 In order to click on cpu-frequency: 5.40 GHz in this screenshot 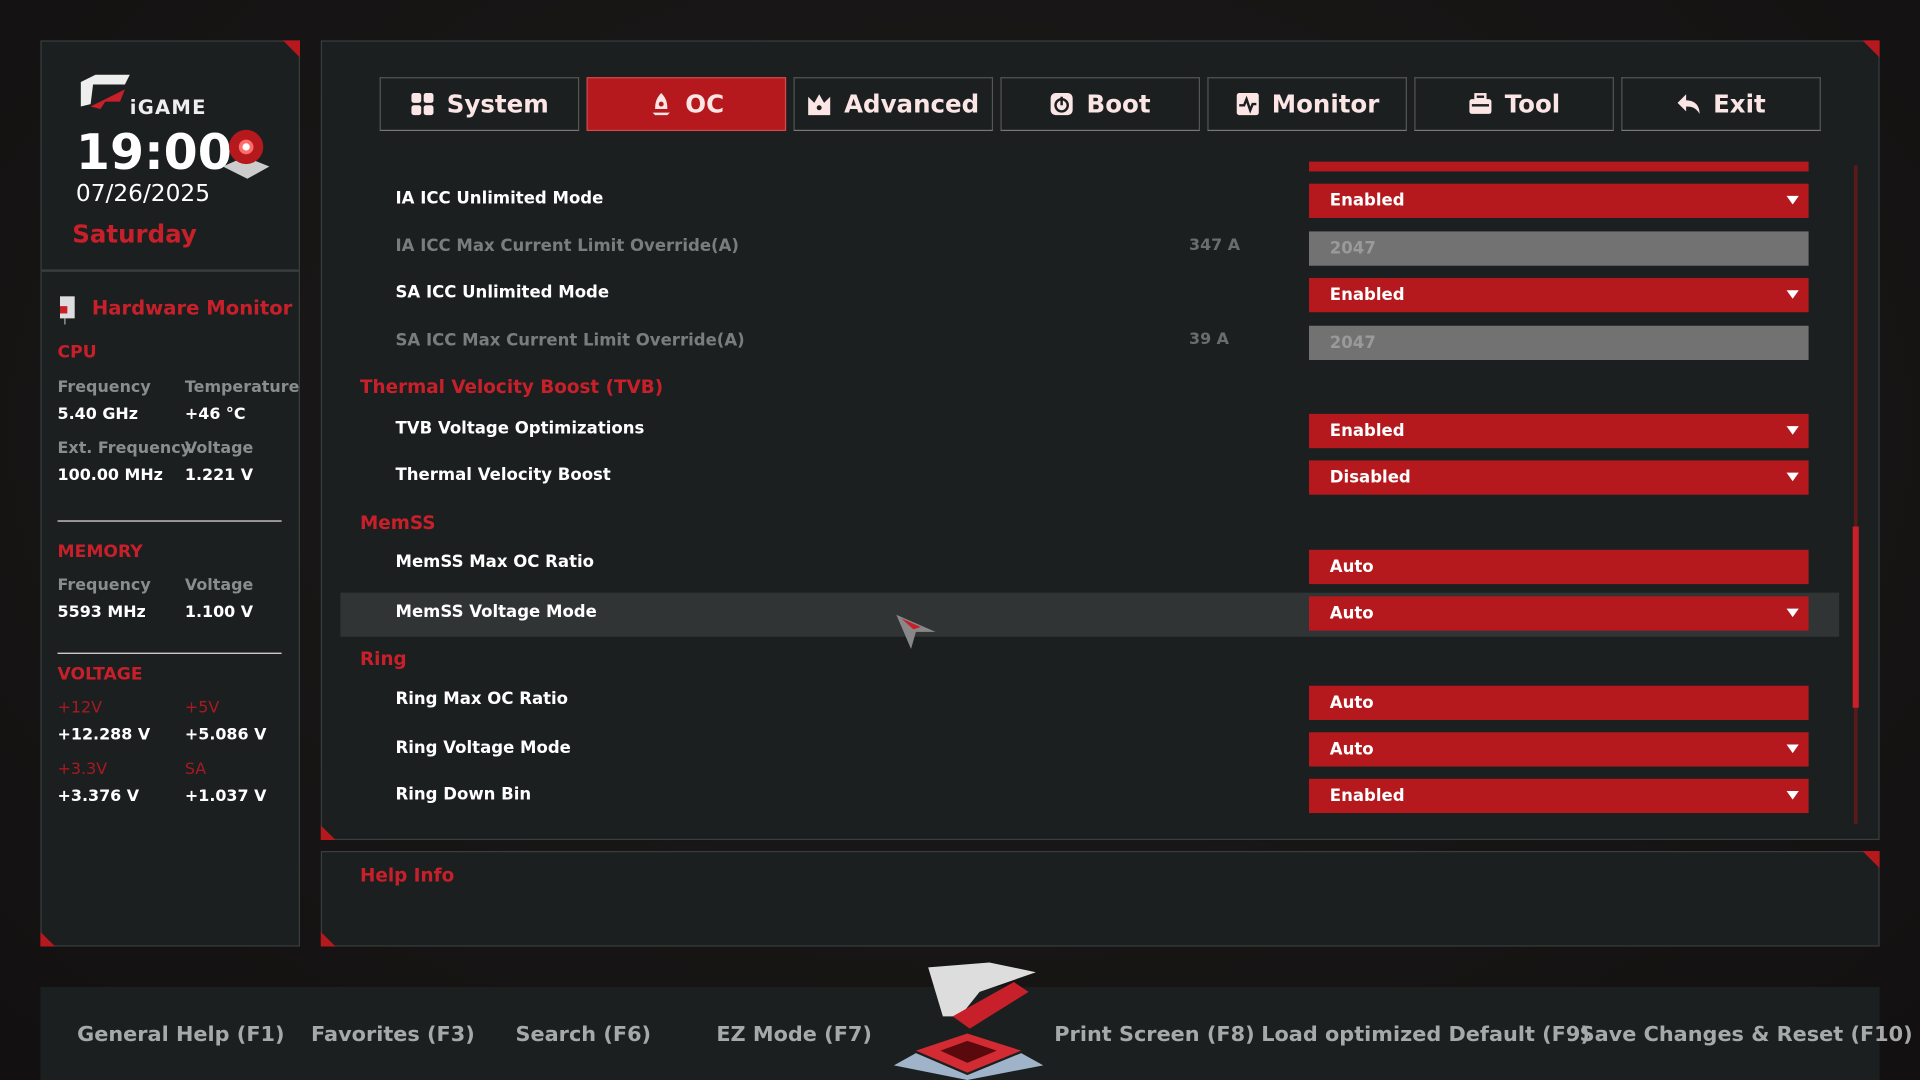, I will do `click(98, 414)`.